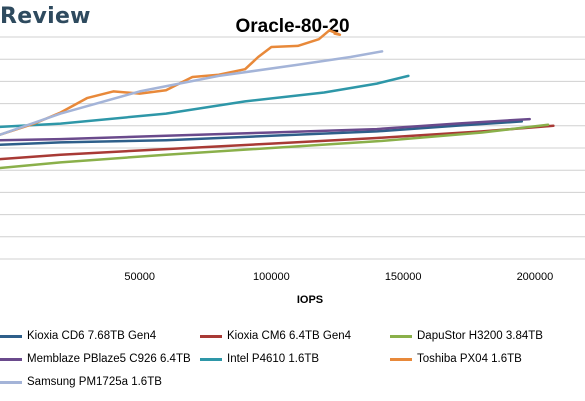 The width and height of the screenshot is (585, 401). I want to click on legend-item: Memblaze PBlaze5 C926 6.4TB, so click(95, 359).